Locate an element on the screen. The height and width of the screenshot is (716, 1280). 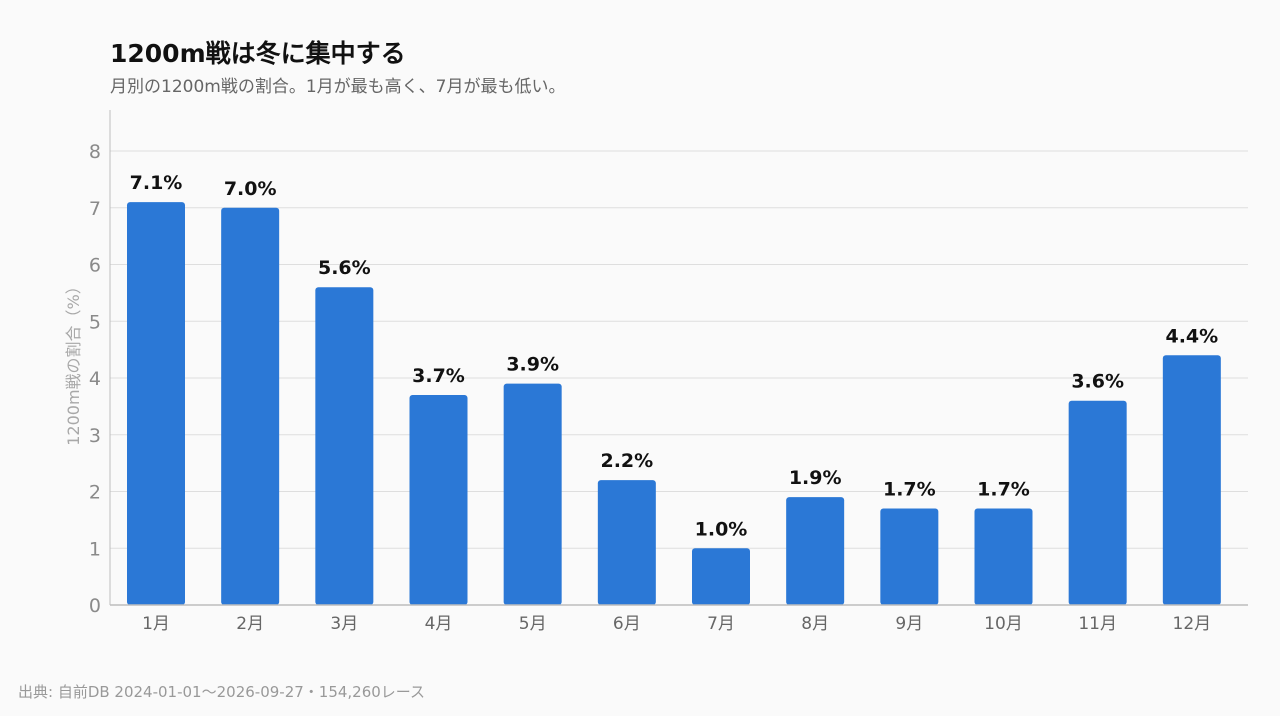
data-label: 2.2% is located at coordinates (626, 461).